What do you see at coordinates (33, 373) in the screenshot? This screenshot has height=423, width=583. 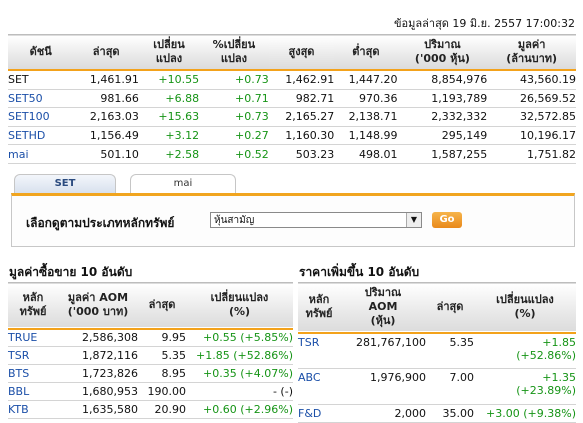 I see `symbol-link: BTS` at bounding box center [33, 373].